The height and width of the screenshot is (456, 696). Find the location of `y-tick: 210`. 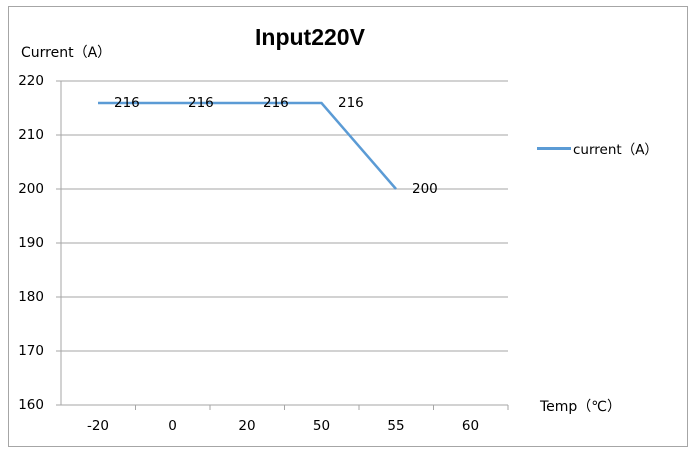

y-tick: 210 is located at coordinates (31, 135).